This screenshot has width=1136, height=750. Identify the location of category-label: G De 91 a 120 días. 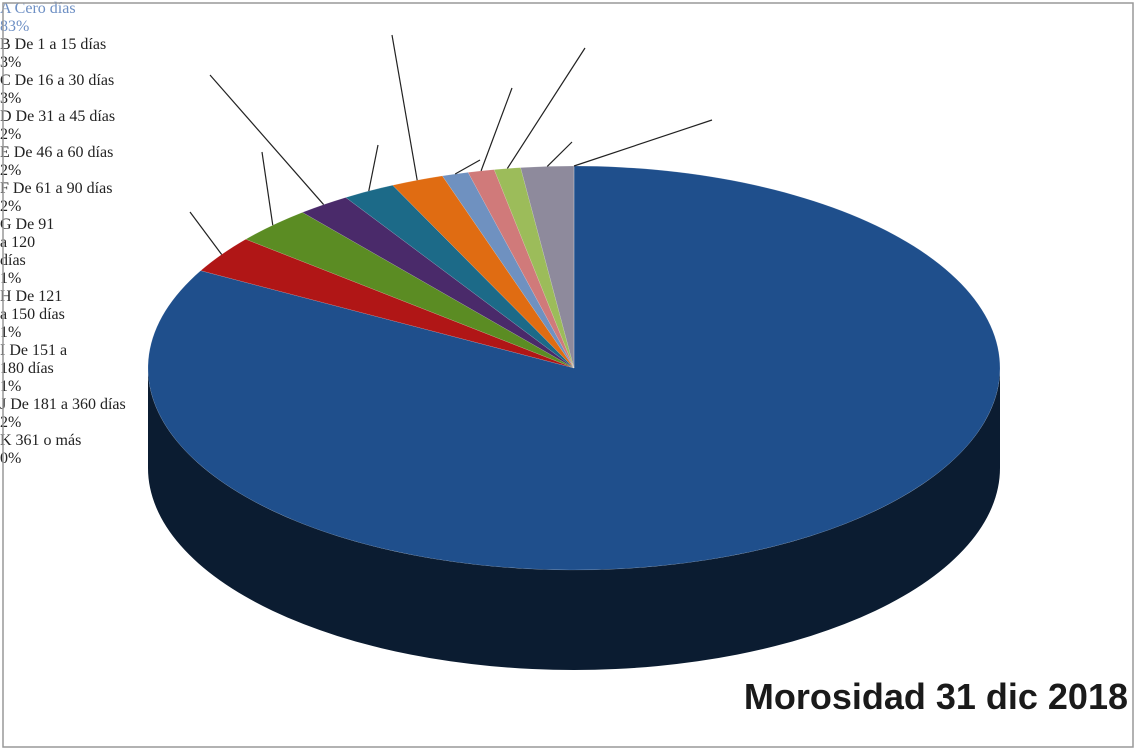
(27, 242).